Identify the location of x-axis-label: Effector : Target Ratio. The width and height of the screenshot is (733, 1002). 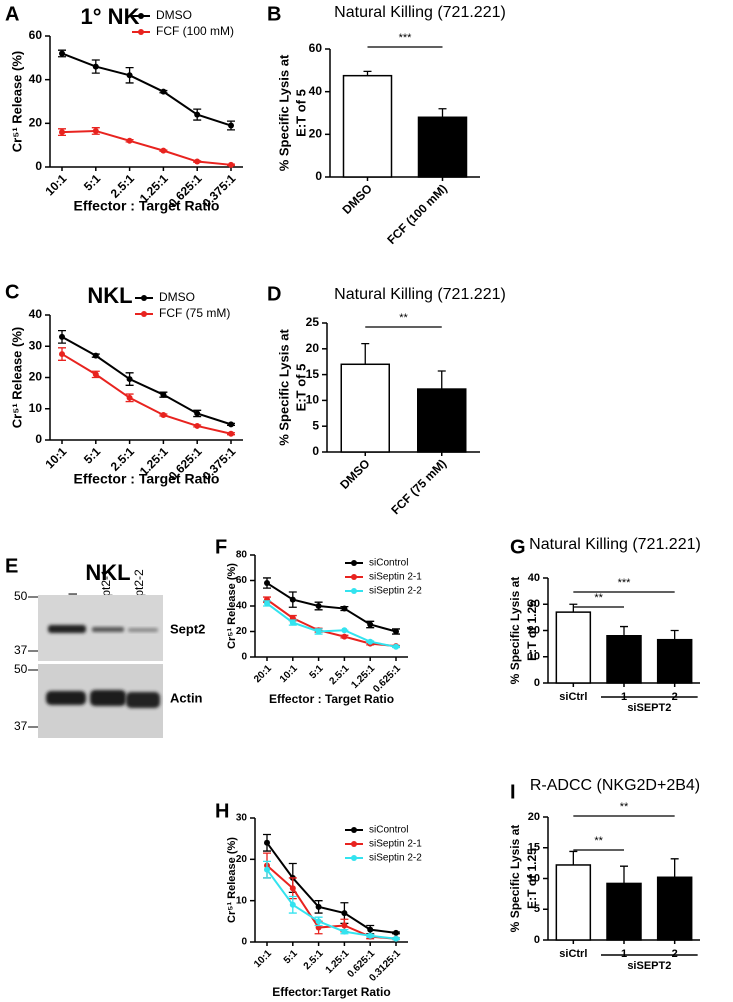
(331, 699).